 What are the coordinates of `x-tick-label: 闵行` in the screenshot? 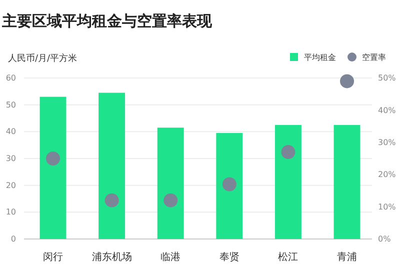 It's located at (52, 257).